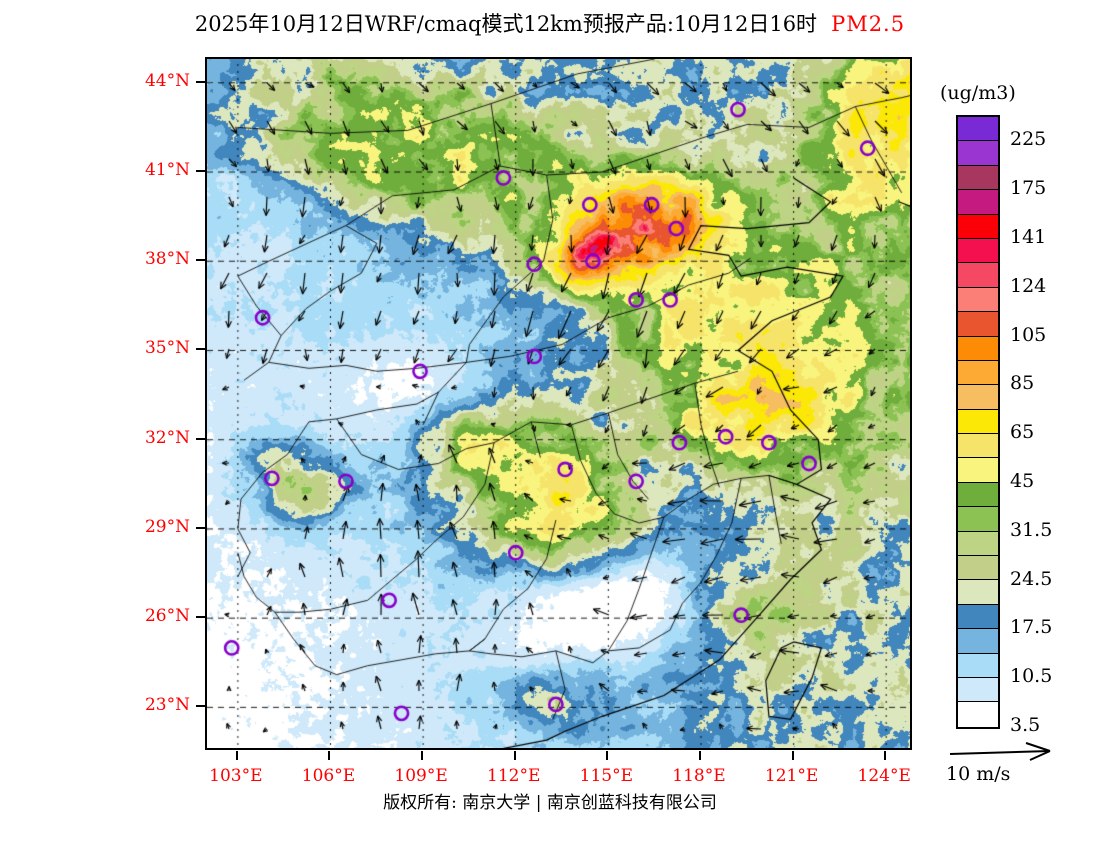 The image size is (1100, 850). I want to click on colorbar-tick-label: 17.5, so click(1031, 627).